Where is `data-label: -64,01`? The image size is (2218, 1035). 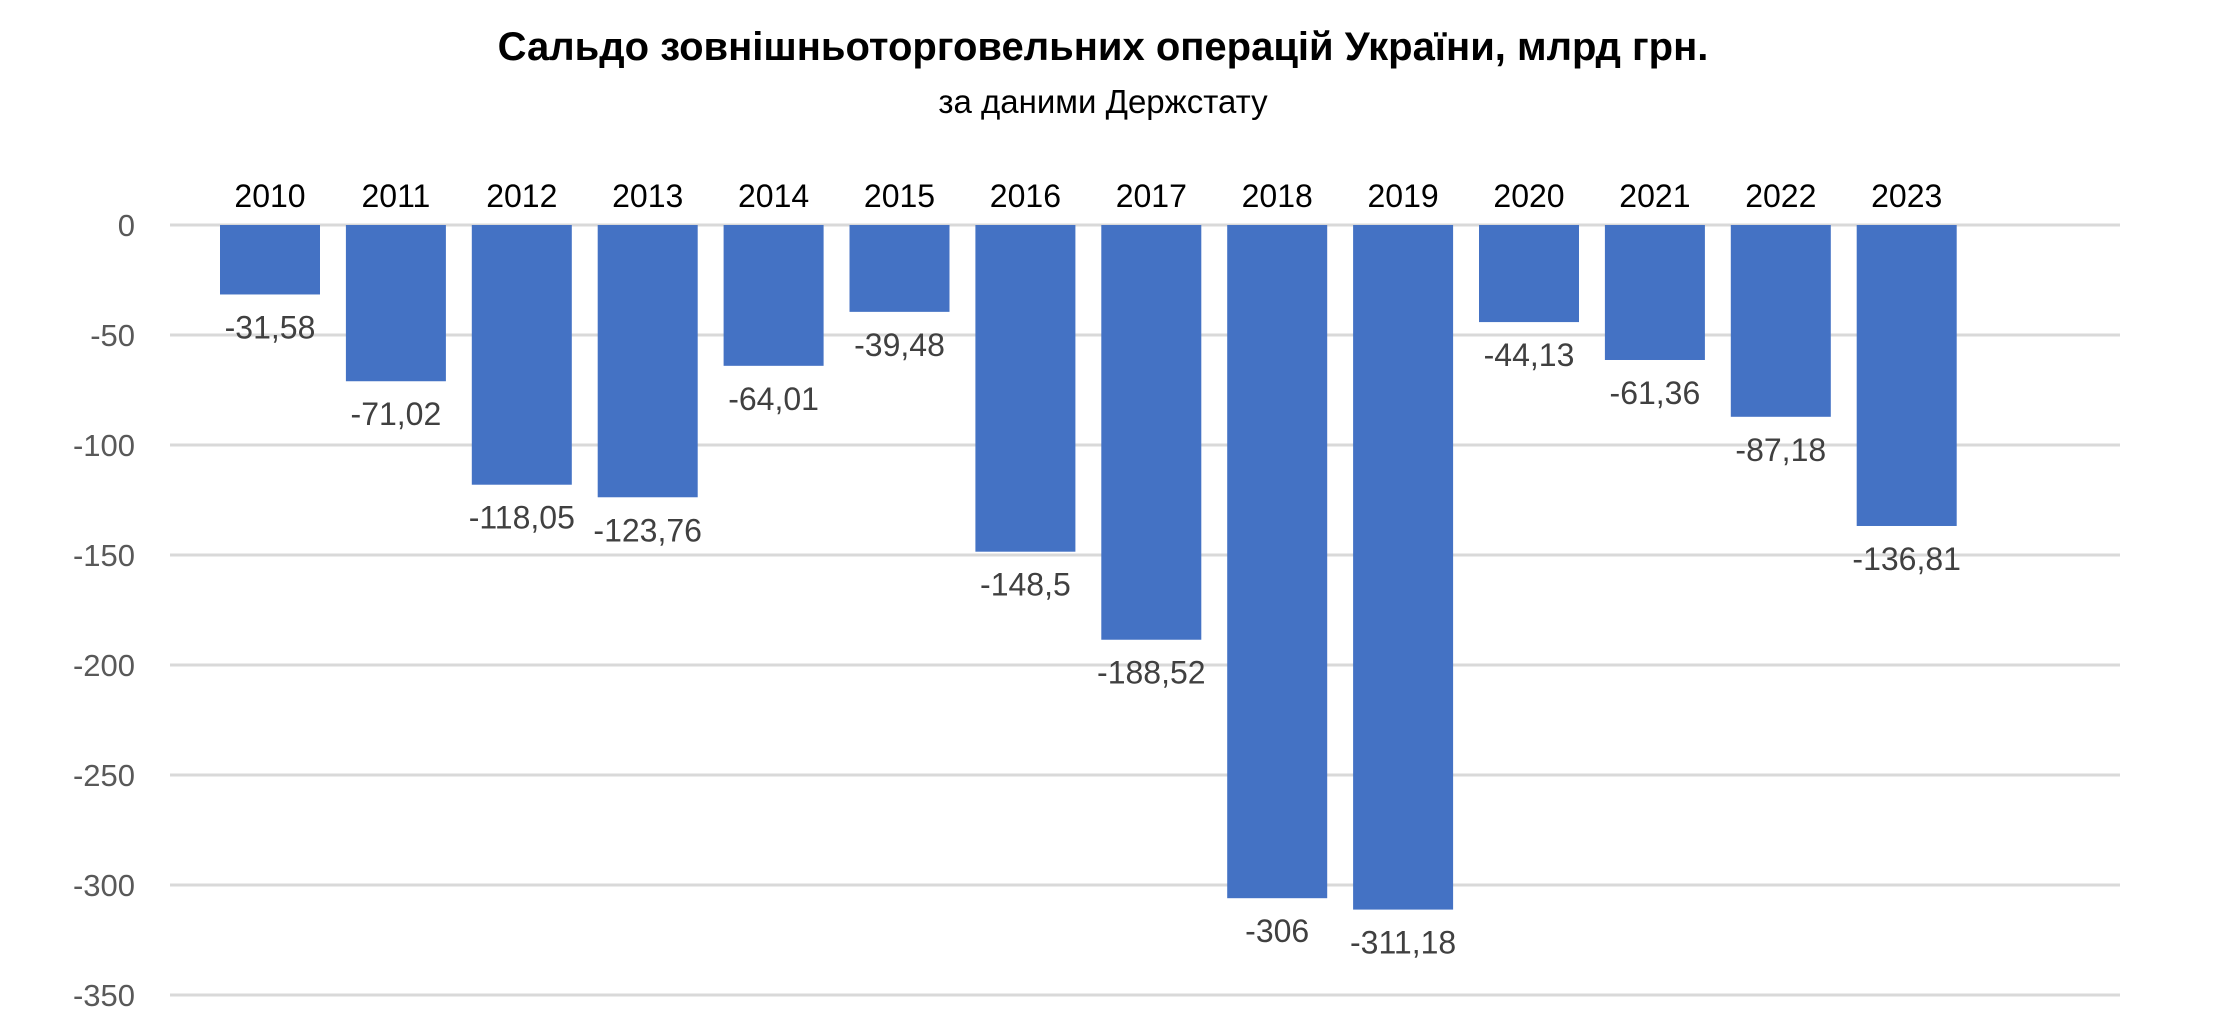
data-label: -64,01 is located at coordinates (773, 399).